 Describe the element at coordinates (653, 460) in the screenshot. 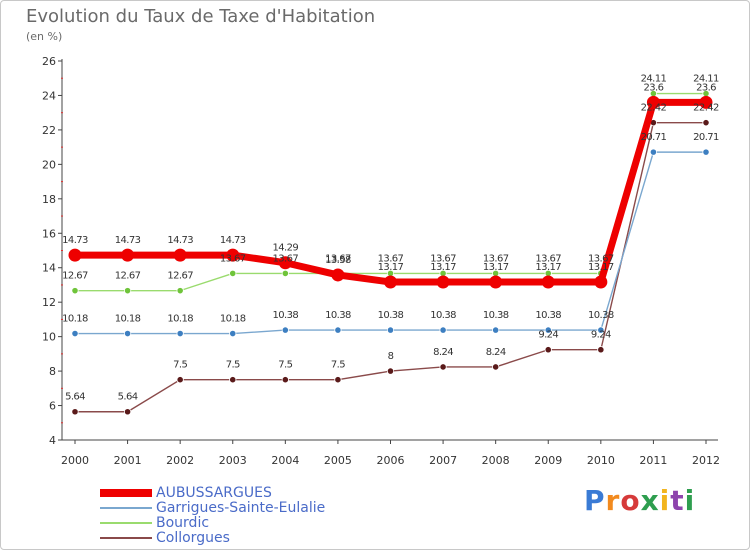

I see `x-tick-label: 2011` at that location.